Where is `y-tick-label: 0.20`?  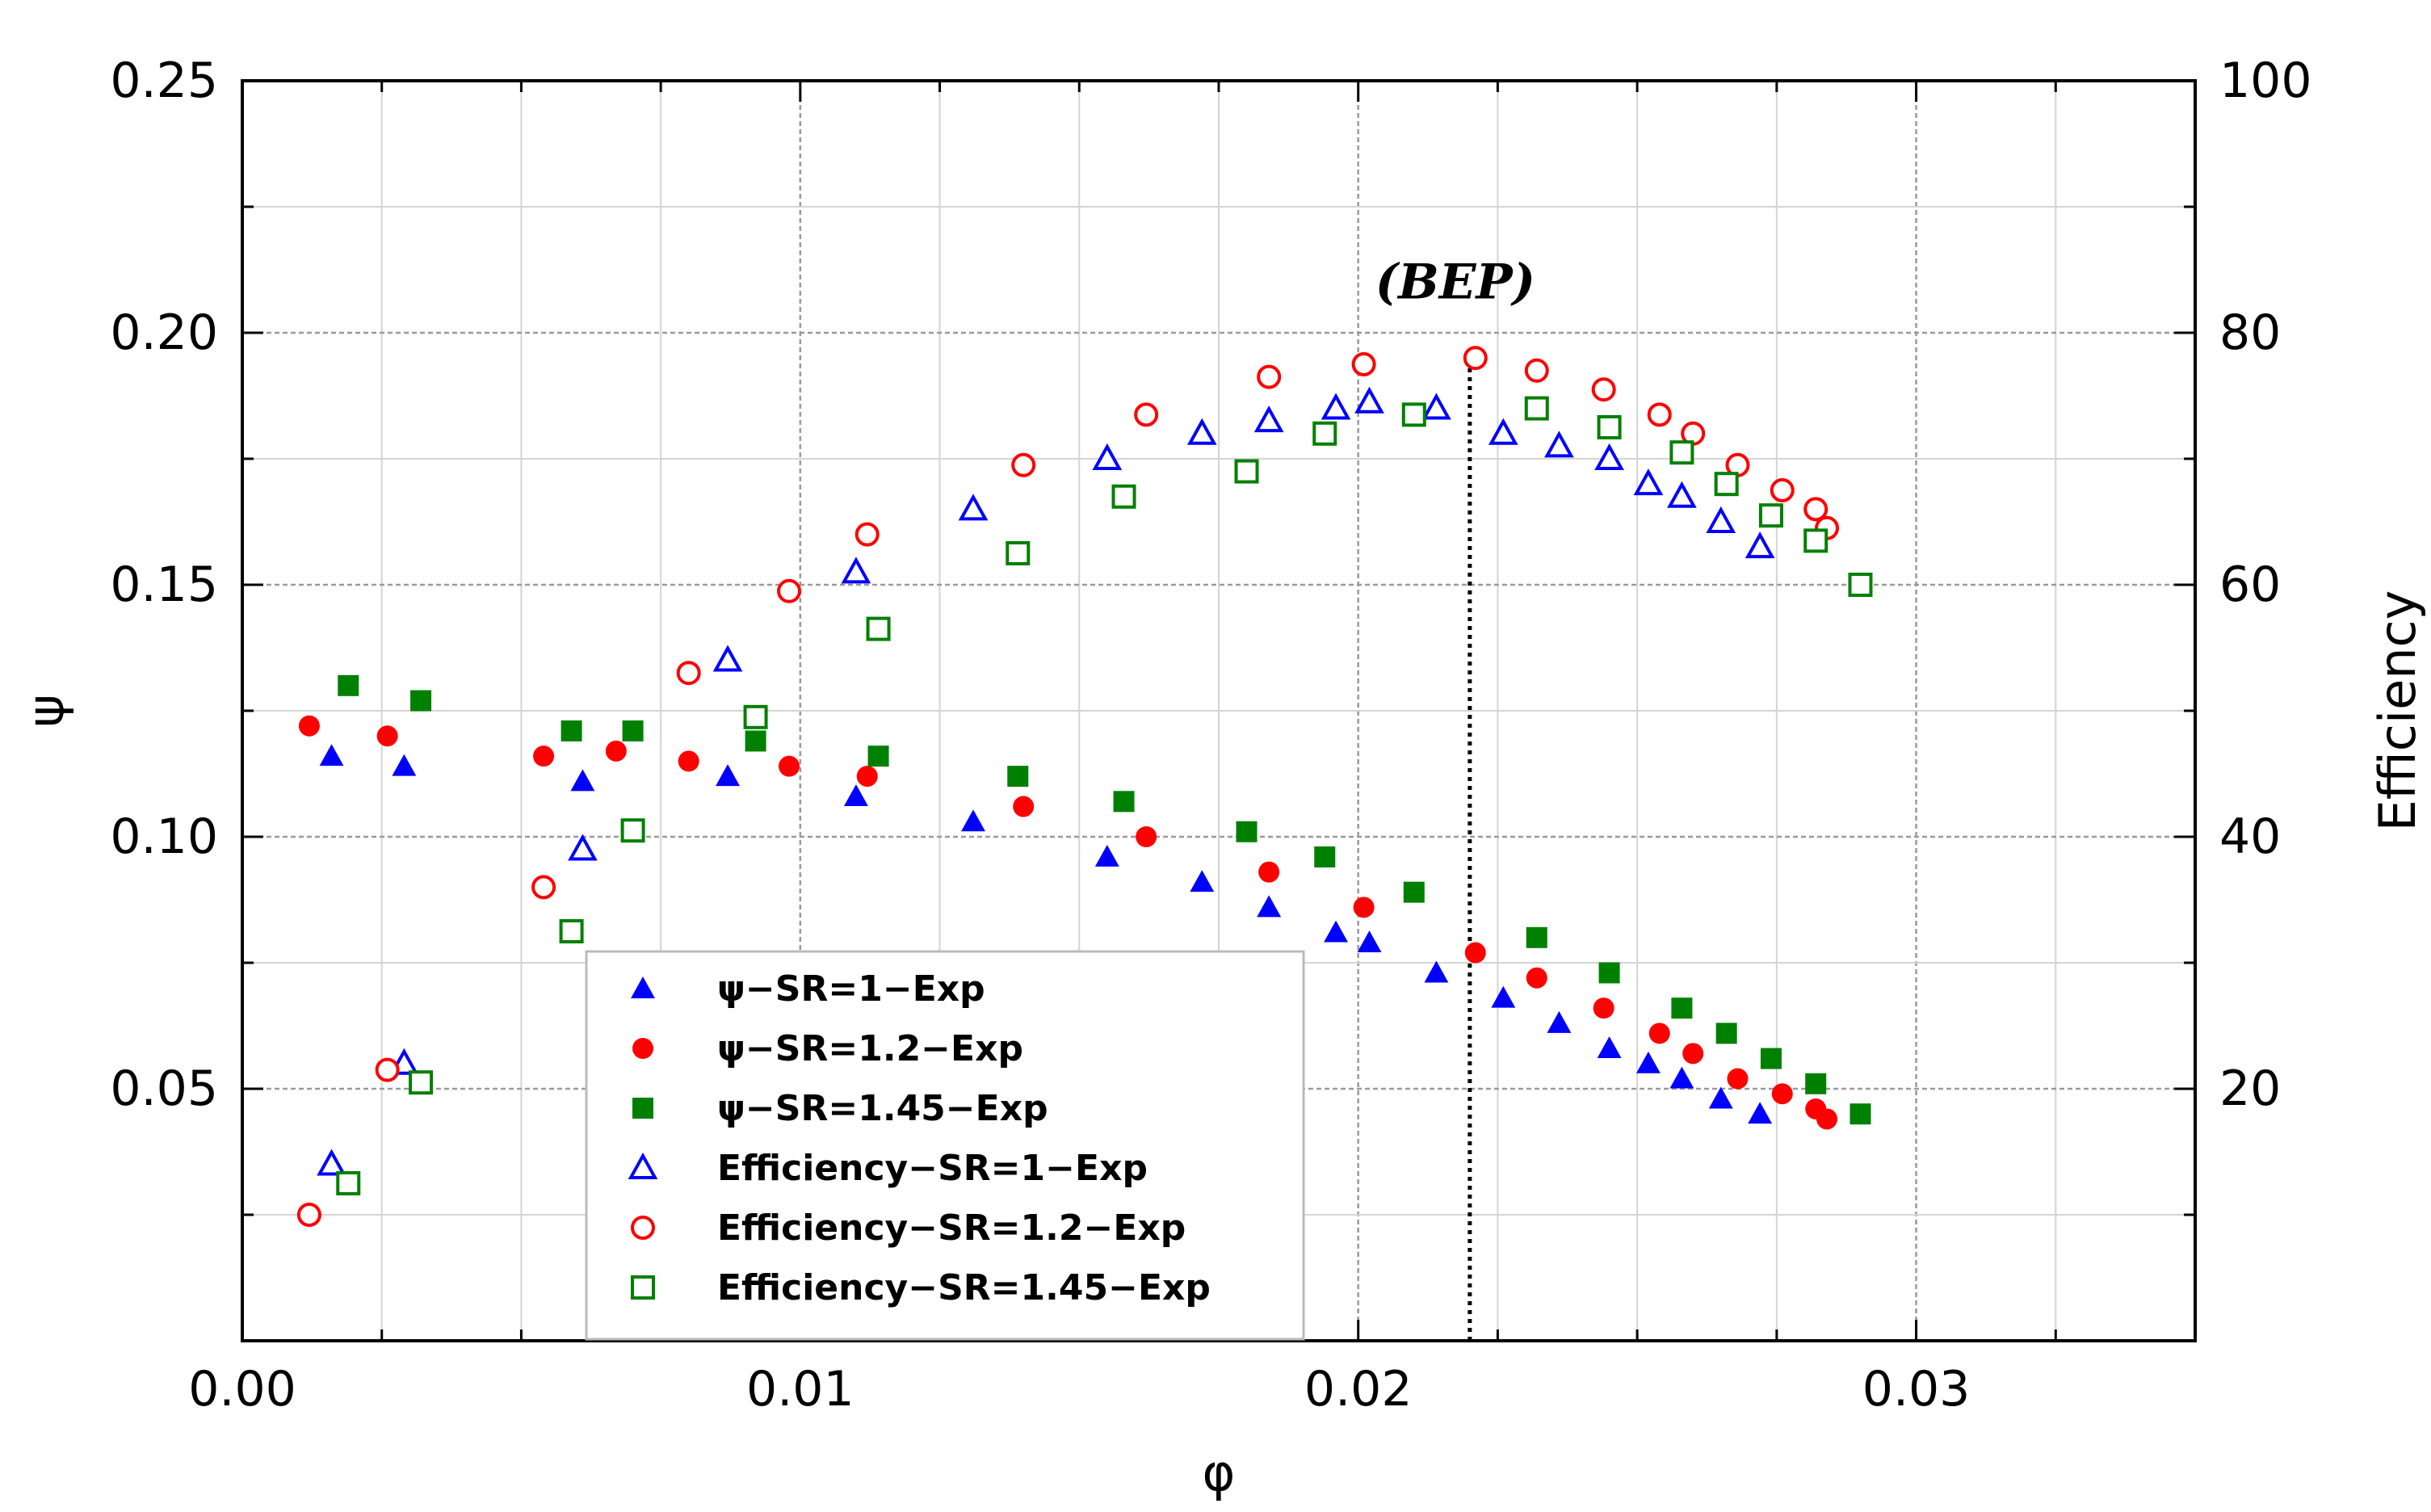 y-tick-label: 0.20 is located at coordinates (164, 332).